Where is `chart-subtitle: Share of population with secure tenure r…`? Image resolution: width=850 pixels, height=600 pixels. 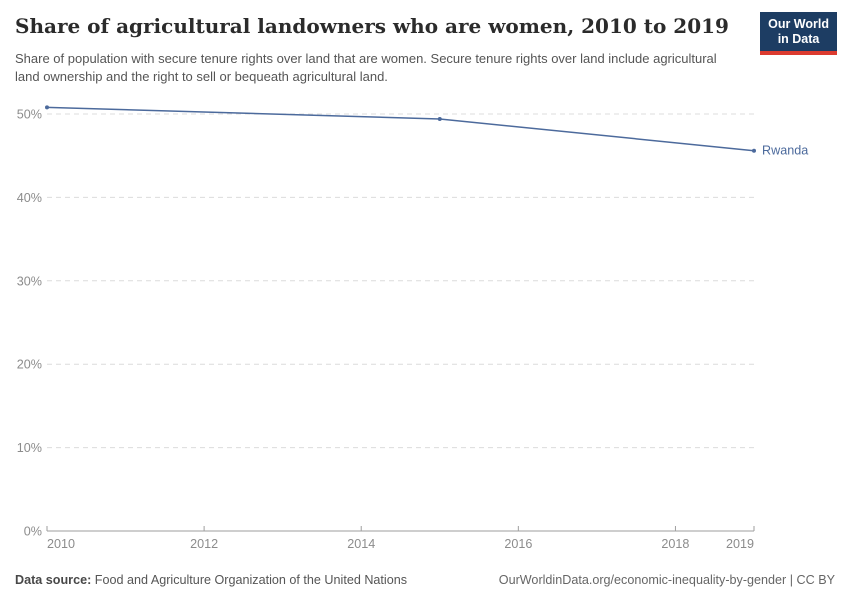 chart-subtitle: Share of population with secure tenure r… is located at coordinates (366, 67).